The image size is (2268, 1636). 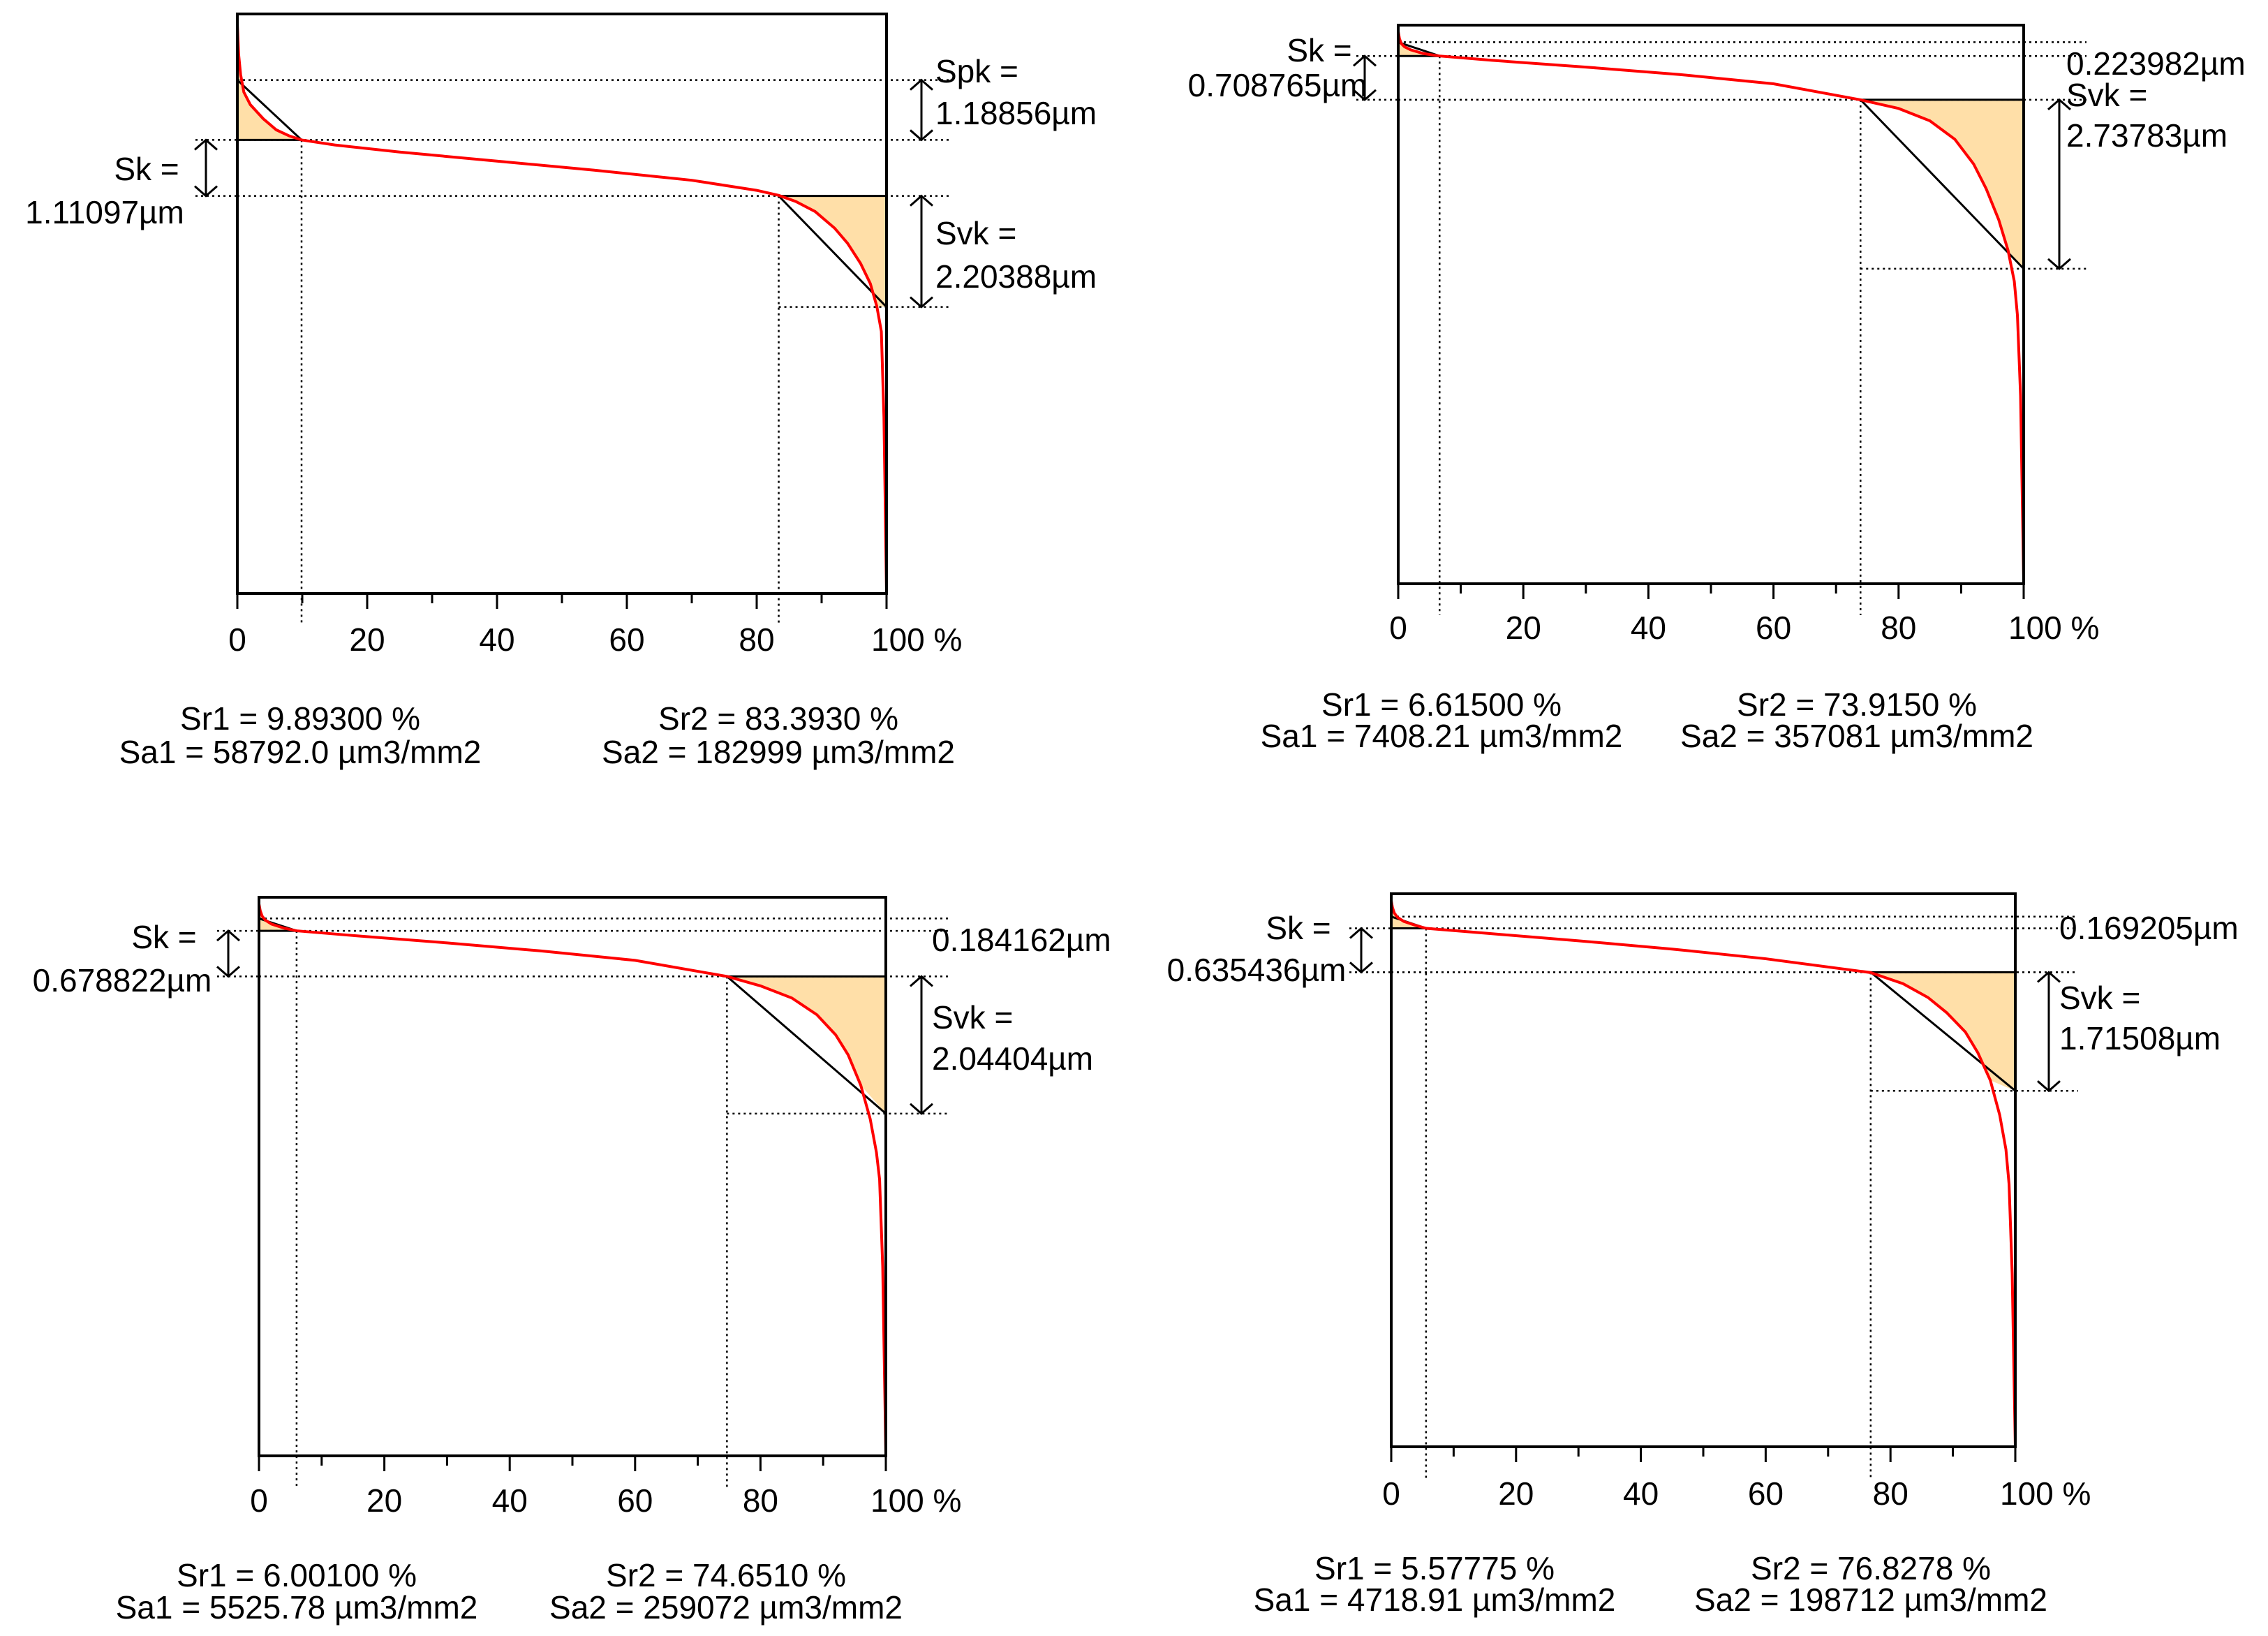 What do you see at coordinates (1871, 1568) in the screenshot?
I see `sr2-text: Sr2 = 76.8278 %` at bounding box center [1871, 1568].